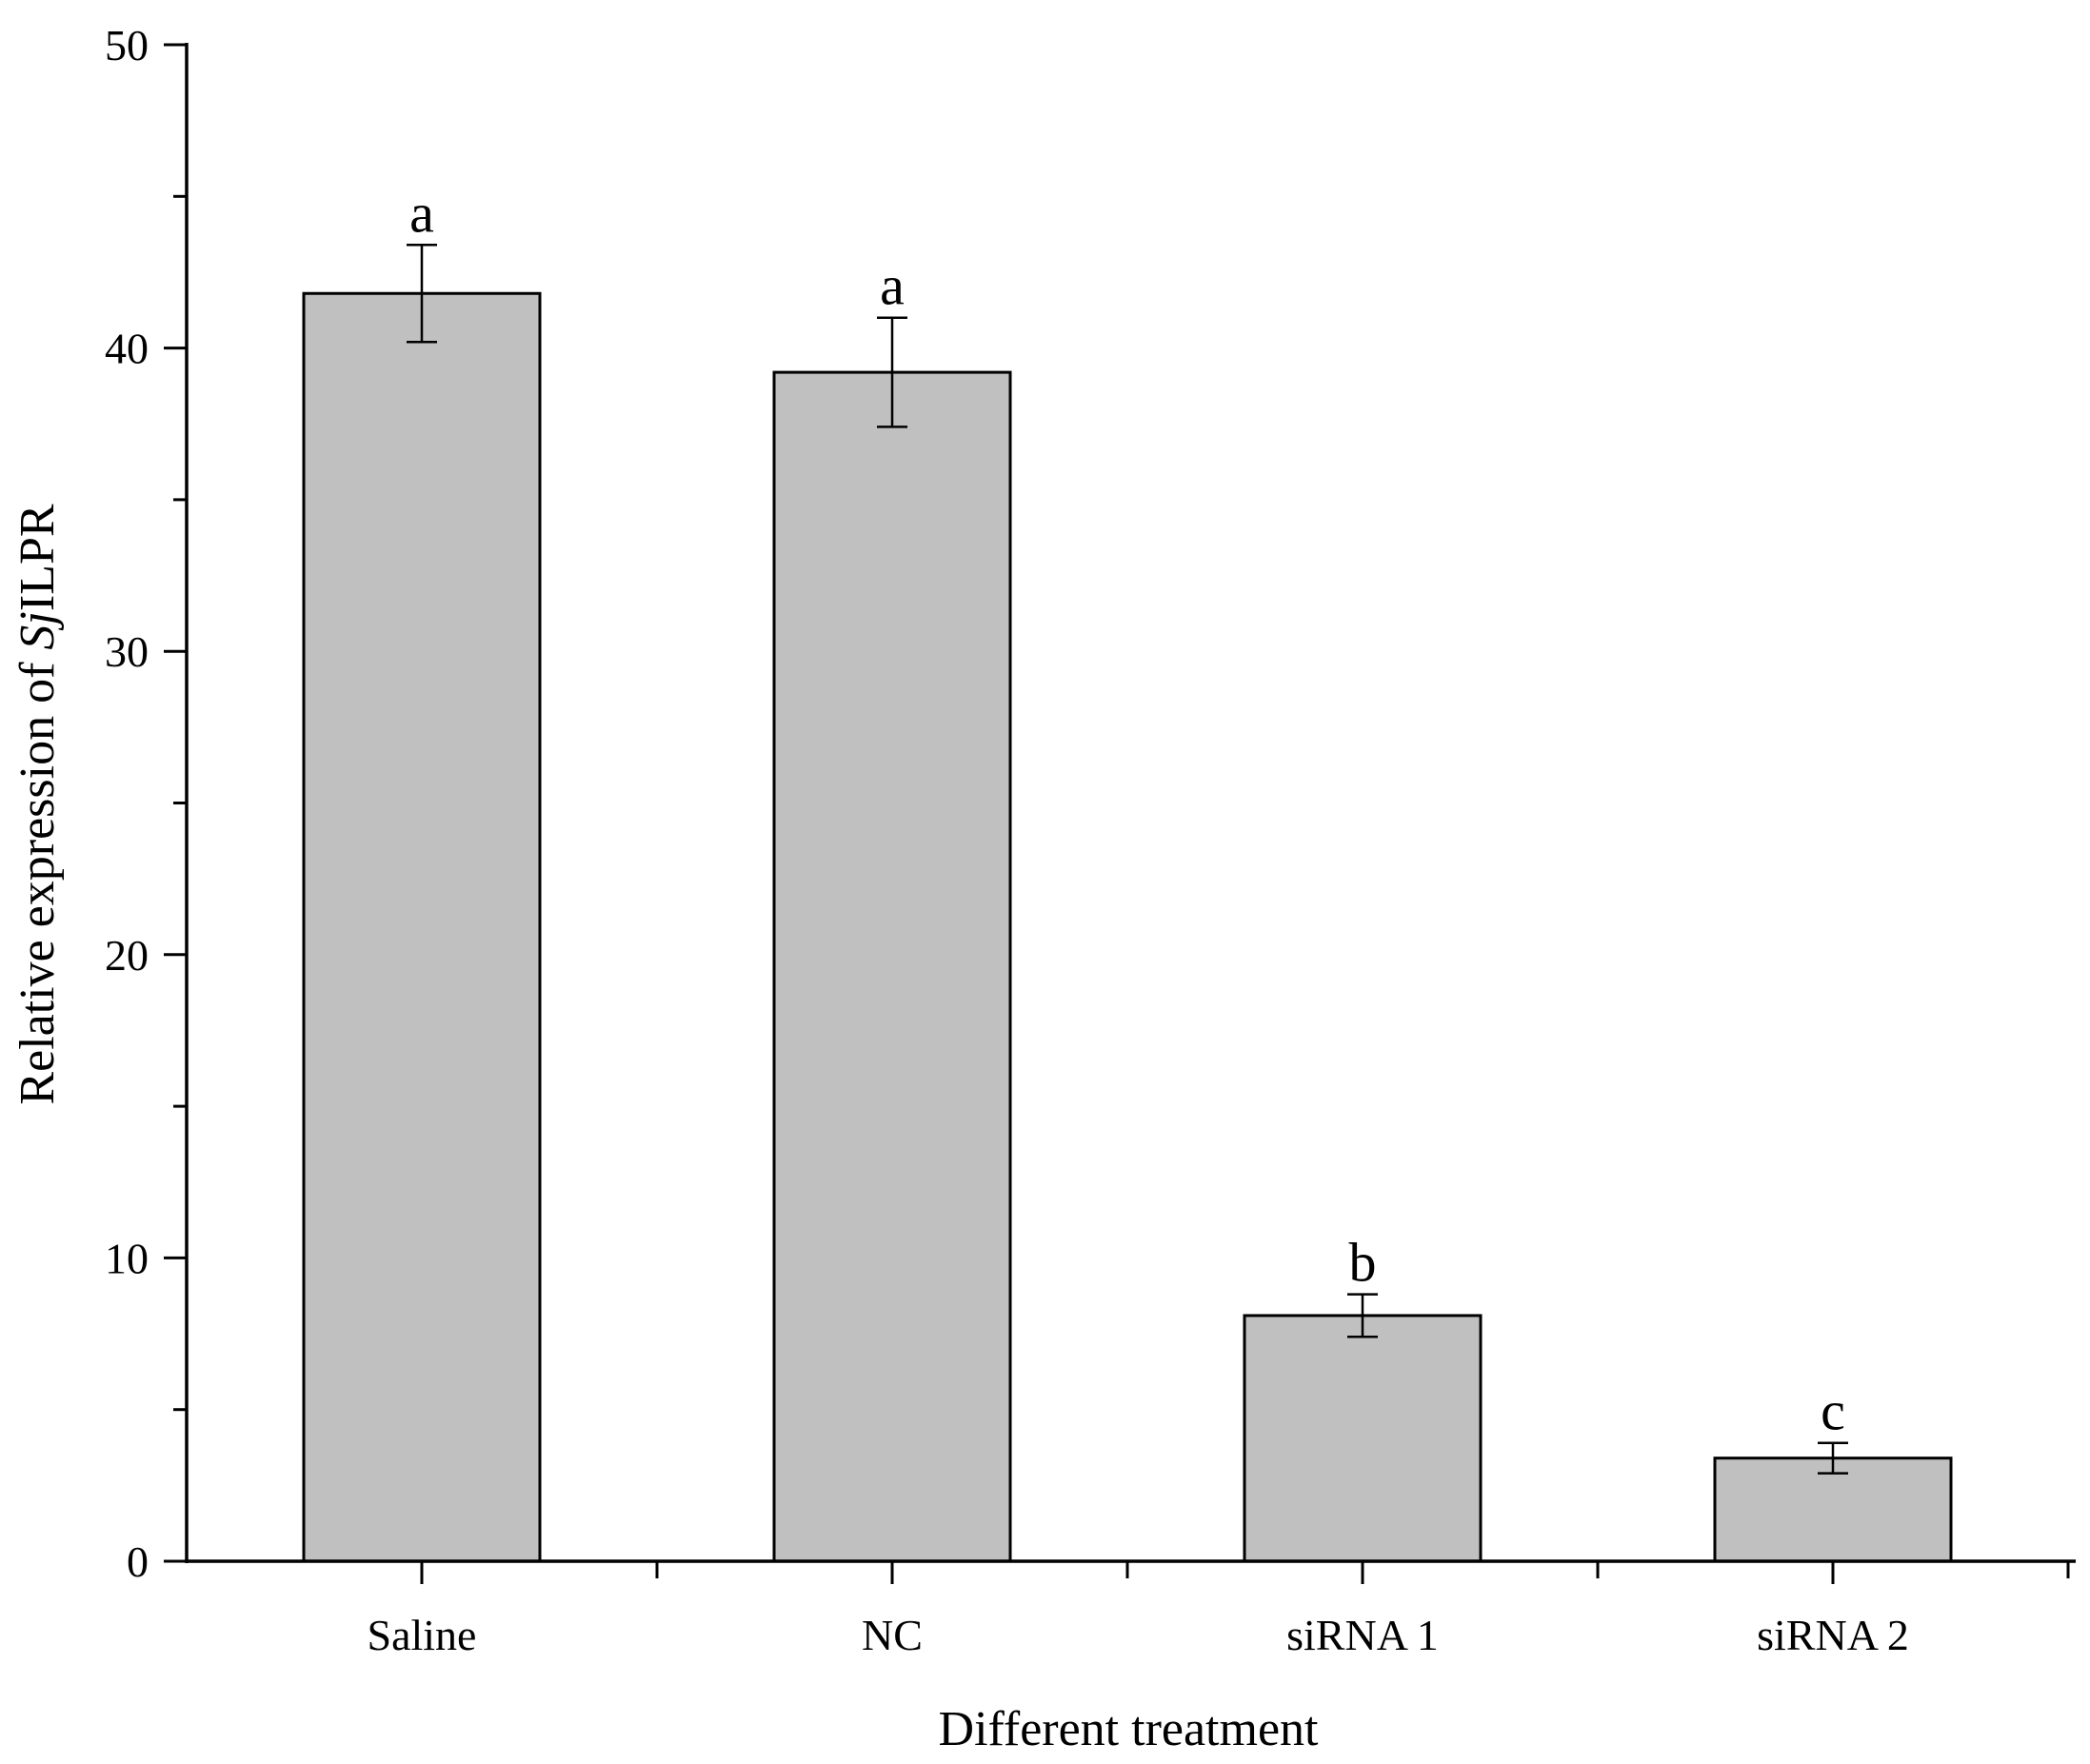 This screenshot has height=1764, width=2090. Describe the element at coordinates (893, 1635) in the screenshot. I see `x-tick-label: NC` at that location.